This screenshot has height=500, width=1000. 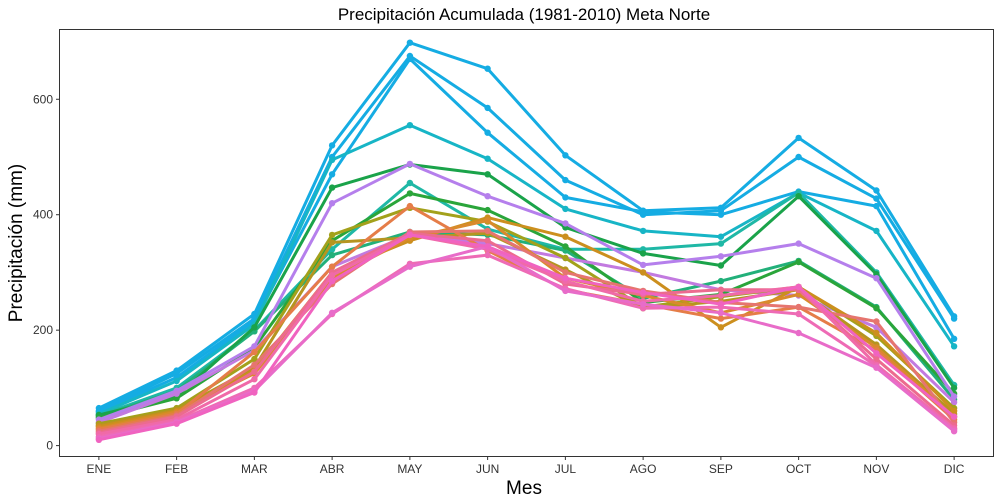 What do you see at coordinates (99, 469) in the screenshot?
I see `x-tick-label: ENE` at bounding box center [99, 469].